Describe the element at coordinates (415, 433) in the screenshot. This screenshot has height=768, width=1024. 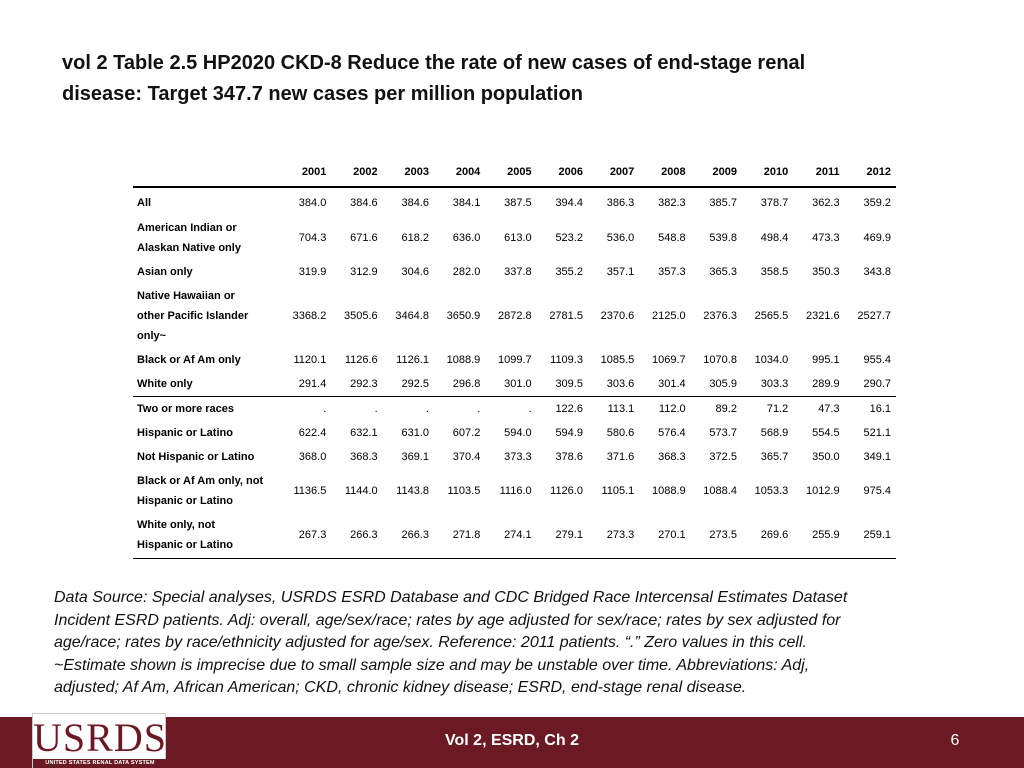
I see `rate-cell: 631.0` at that location.